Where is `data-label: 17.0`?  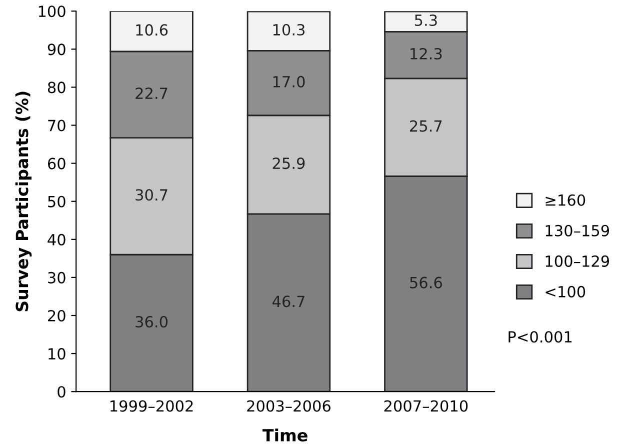
data-label: 17.0 is located at coordinates (289, 82).